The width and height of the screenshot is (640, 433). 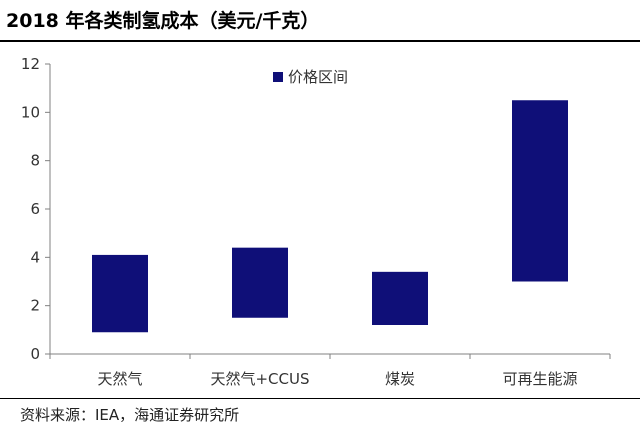 What do you see at coordinates (30, 64) in the screenshot?
I see `y-tick-label: 12` at bounding box center [30, 64].